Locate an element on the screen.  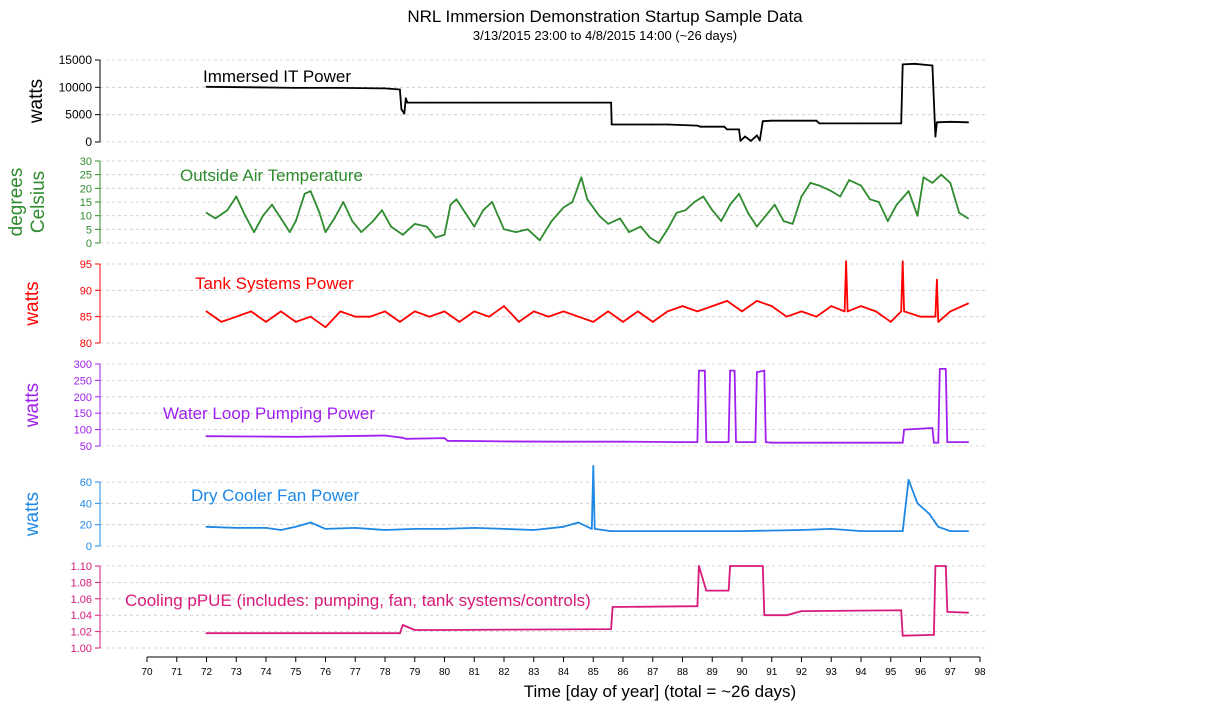
x-tick-label-26: 96 is located at coordinates (921, 672).